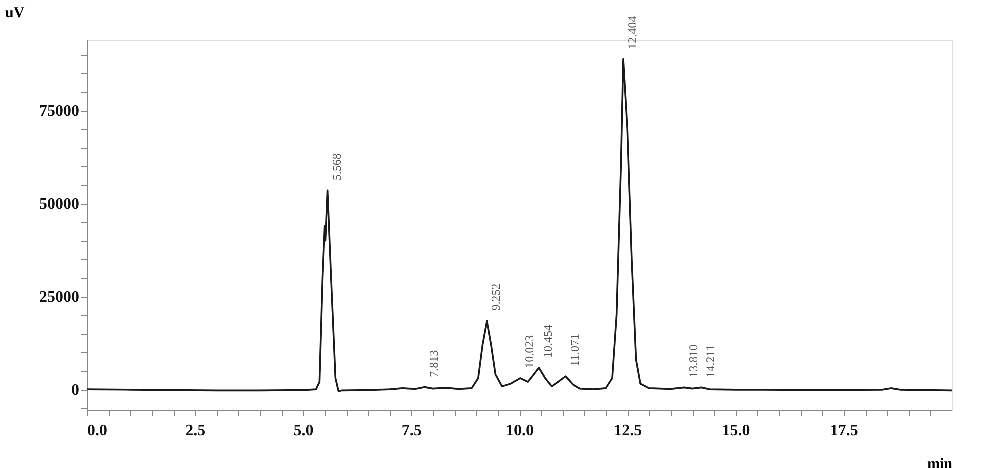  I want to click on y-tick-label: 75000, so click(60, 111).